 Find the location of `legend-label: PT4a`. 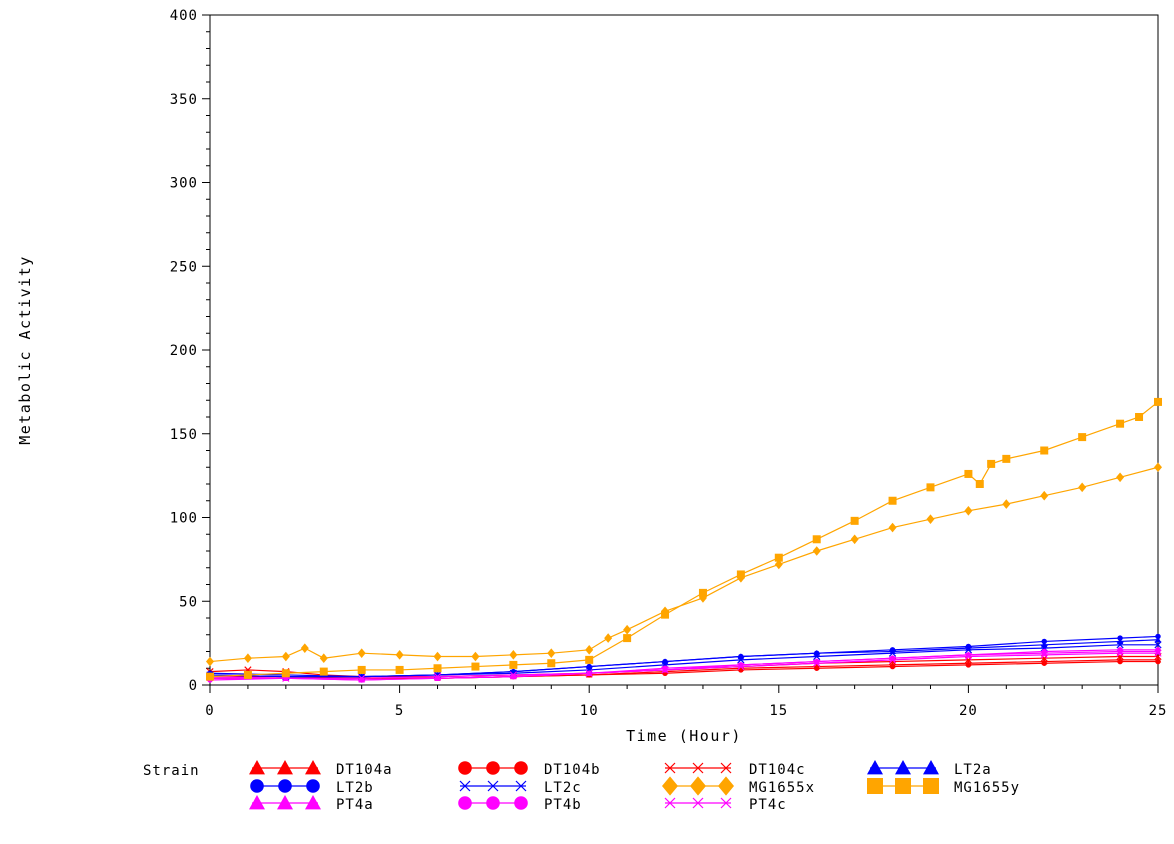

legend-label: PT4a is located at coordinates (355, 805).